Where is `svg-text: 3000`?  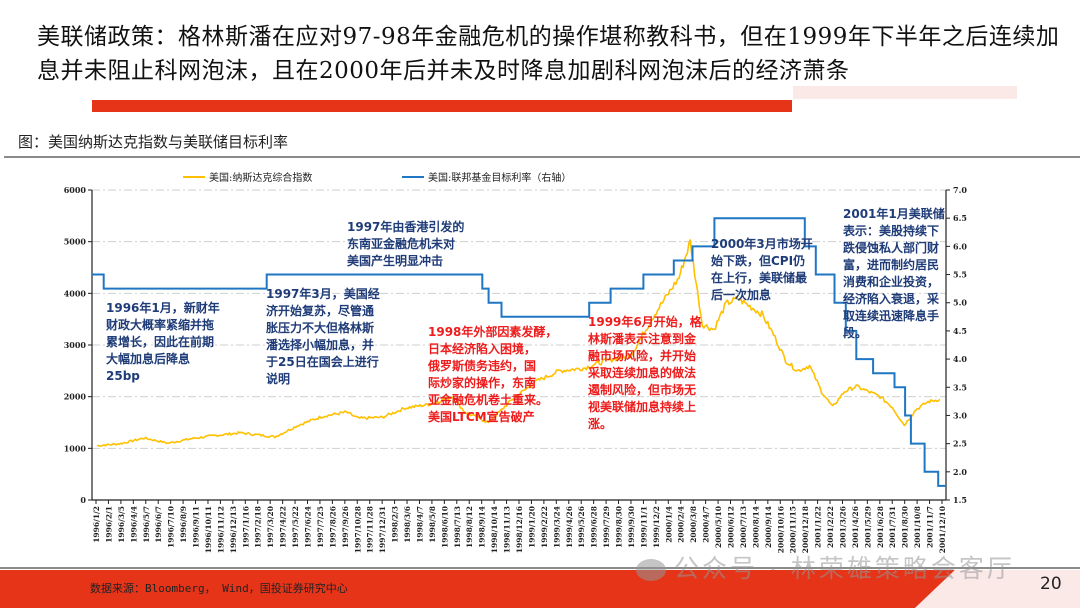
svg-text: 3000 is located at coordinates (75, 345).